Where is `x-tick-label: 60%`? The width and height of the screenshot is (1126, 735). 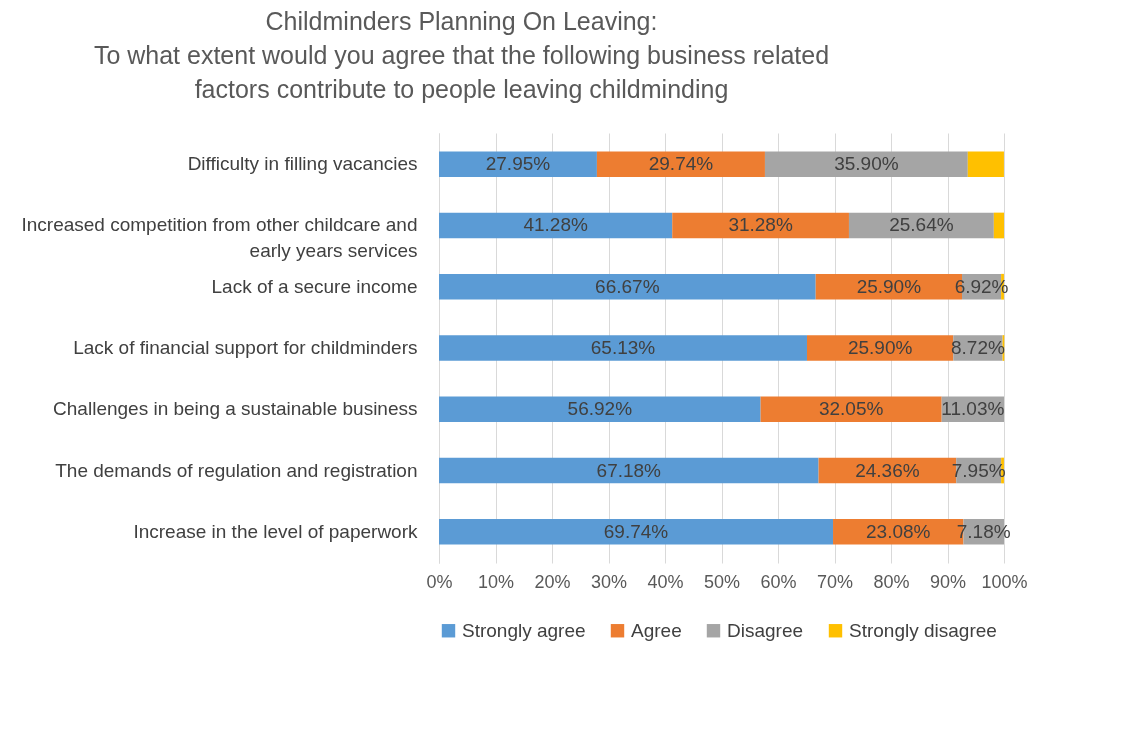
x-tick-label: 60% is located at coordinates (778, 581).